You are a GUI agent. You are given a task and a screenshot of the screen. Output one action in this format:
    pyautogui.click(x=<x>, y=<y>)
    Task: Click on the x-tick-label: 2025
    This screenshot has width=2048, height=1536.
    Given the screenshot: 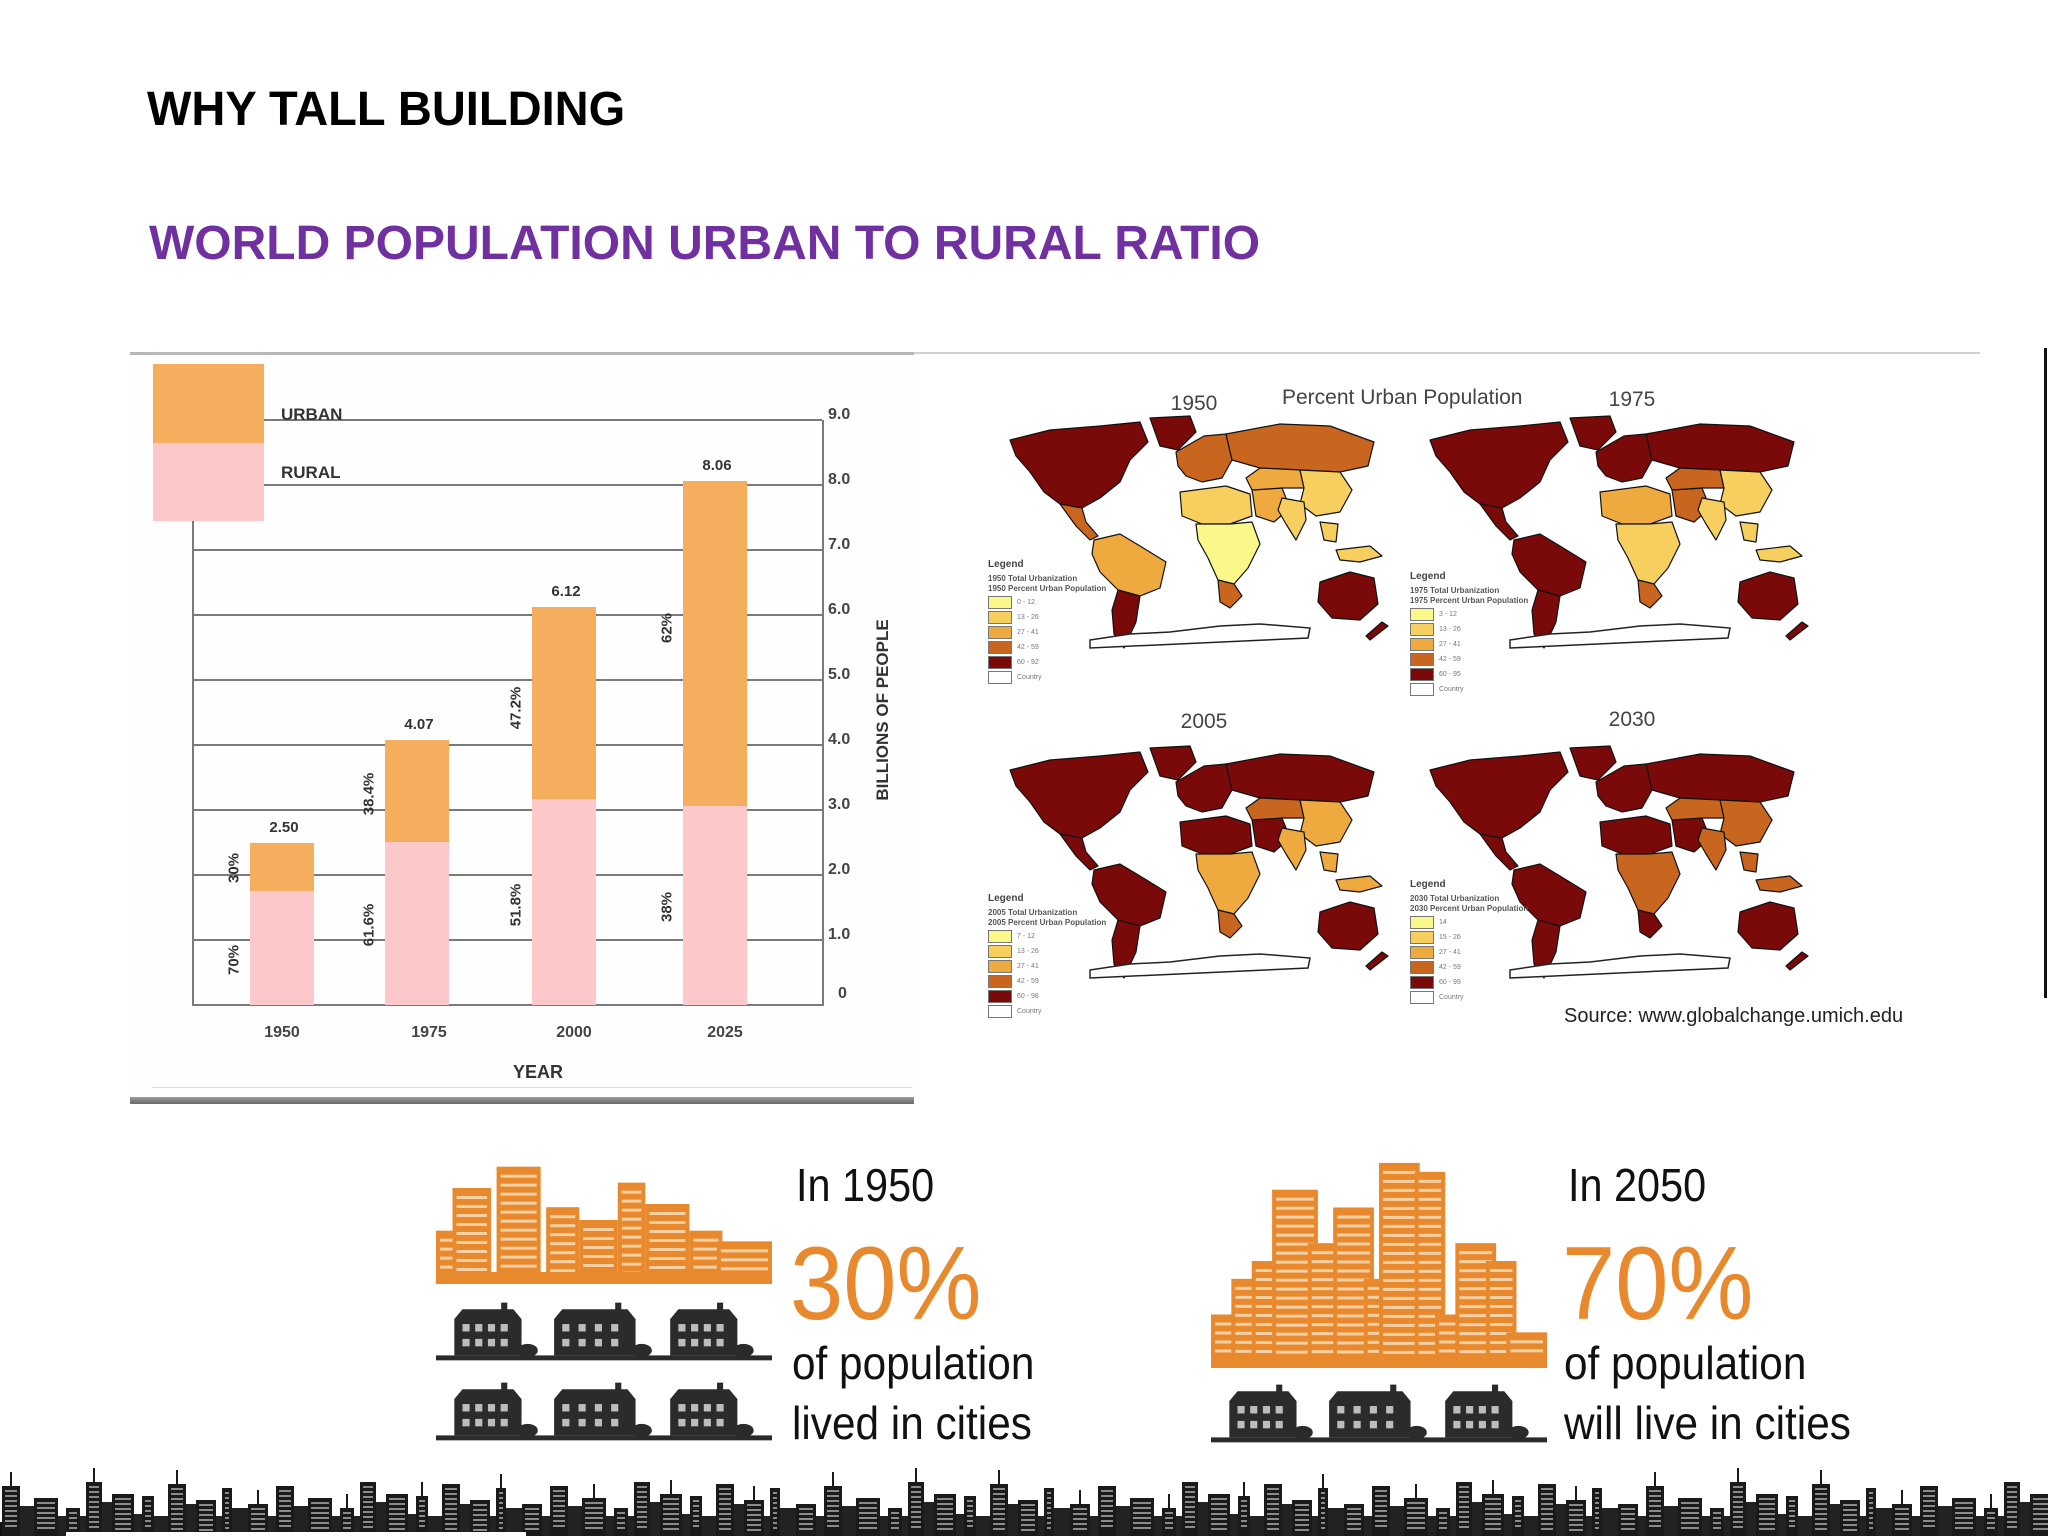 What is the action you would take?
    pyautogui.click(x=725, y=1032)
    